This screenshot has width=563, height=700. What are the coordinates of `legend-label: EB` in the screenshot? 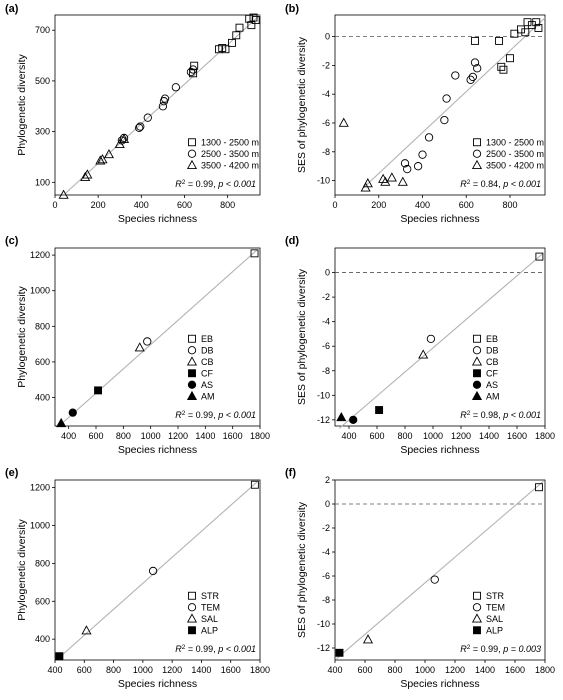 It's located at (207, 339).